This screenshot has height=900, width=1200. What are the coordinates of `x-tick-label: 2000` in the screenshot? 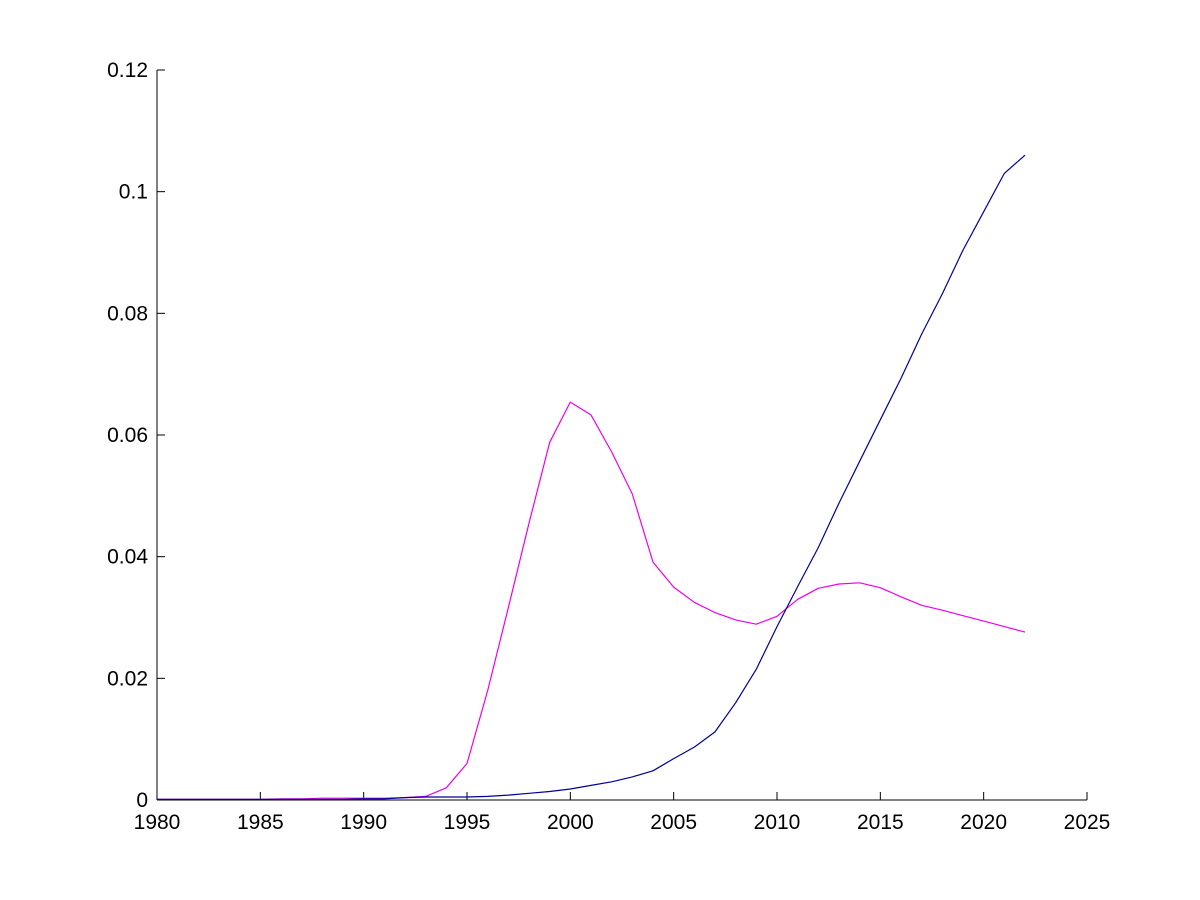 It's located at (570, 822).